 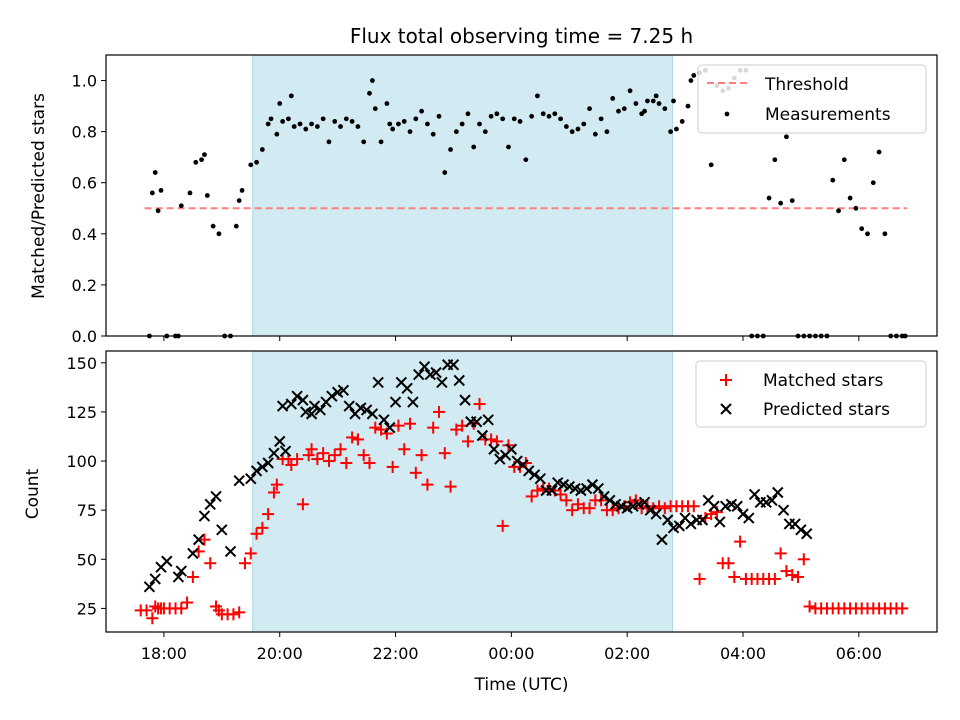 What do you see at coordinates (812, 99) in the screenshot?
I see `top-legend: Threshold Measurements` at bounding box center [812, 99].